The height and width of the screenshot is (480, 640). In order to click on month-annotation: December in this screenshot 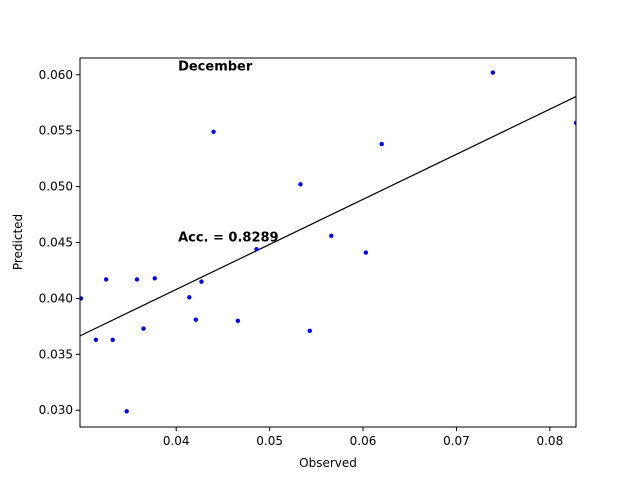, I will do `click(215, 66)`.